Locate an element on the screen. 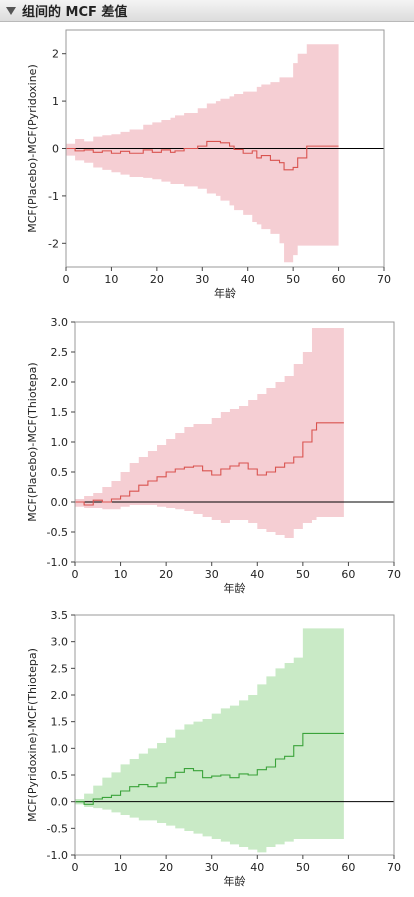  y-tick-label: -1 is located at coordinates (53, 196).